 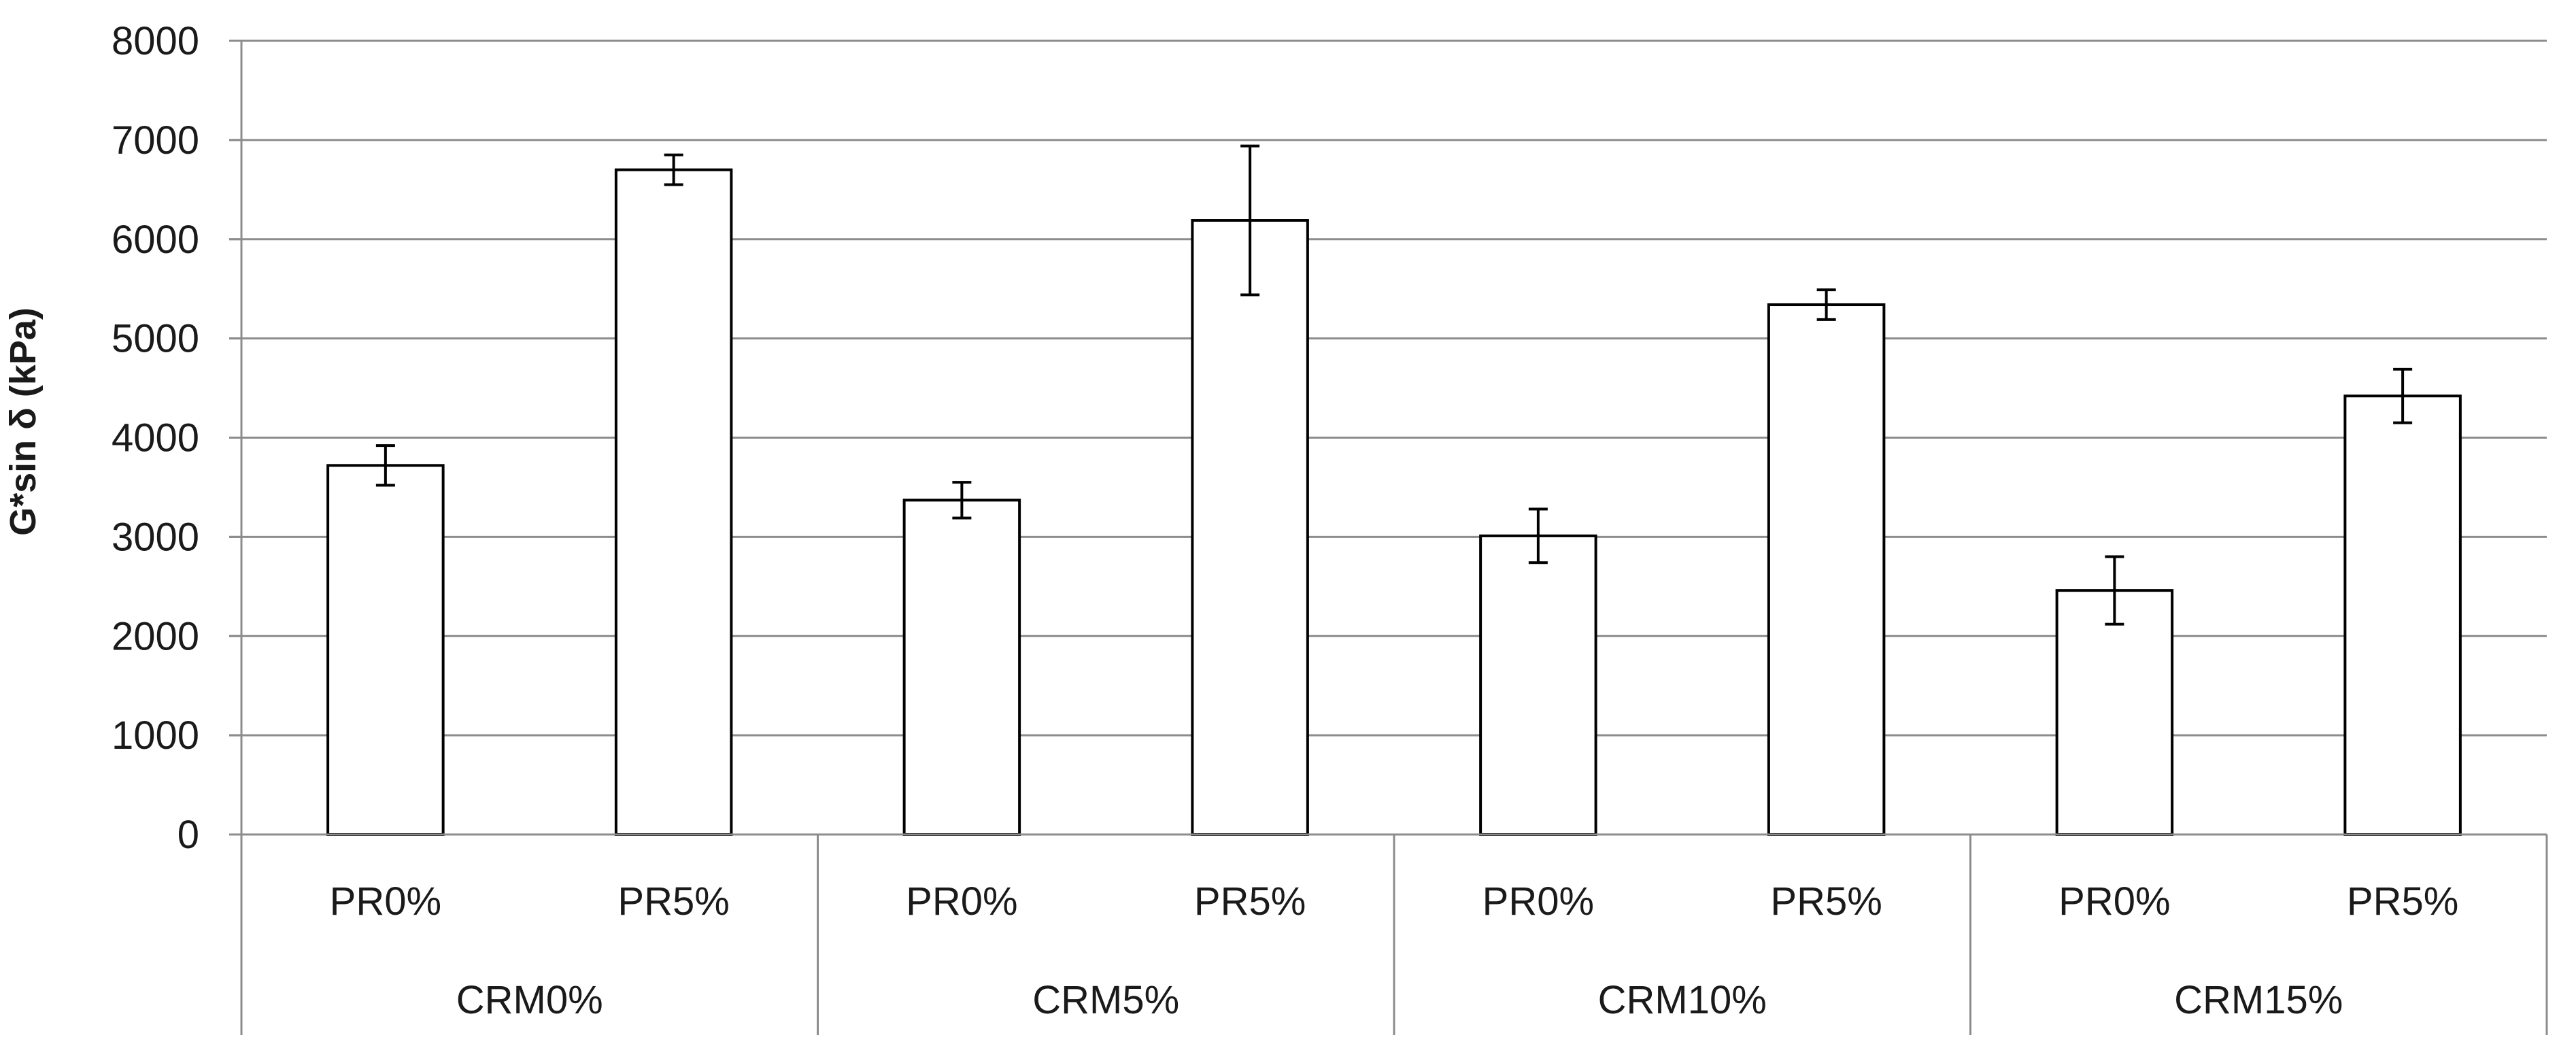 What do you see at coordinates (155, 537) in the screenshot?
I see `y-tick-label: 3000` at bounding box center [155, 537].